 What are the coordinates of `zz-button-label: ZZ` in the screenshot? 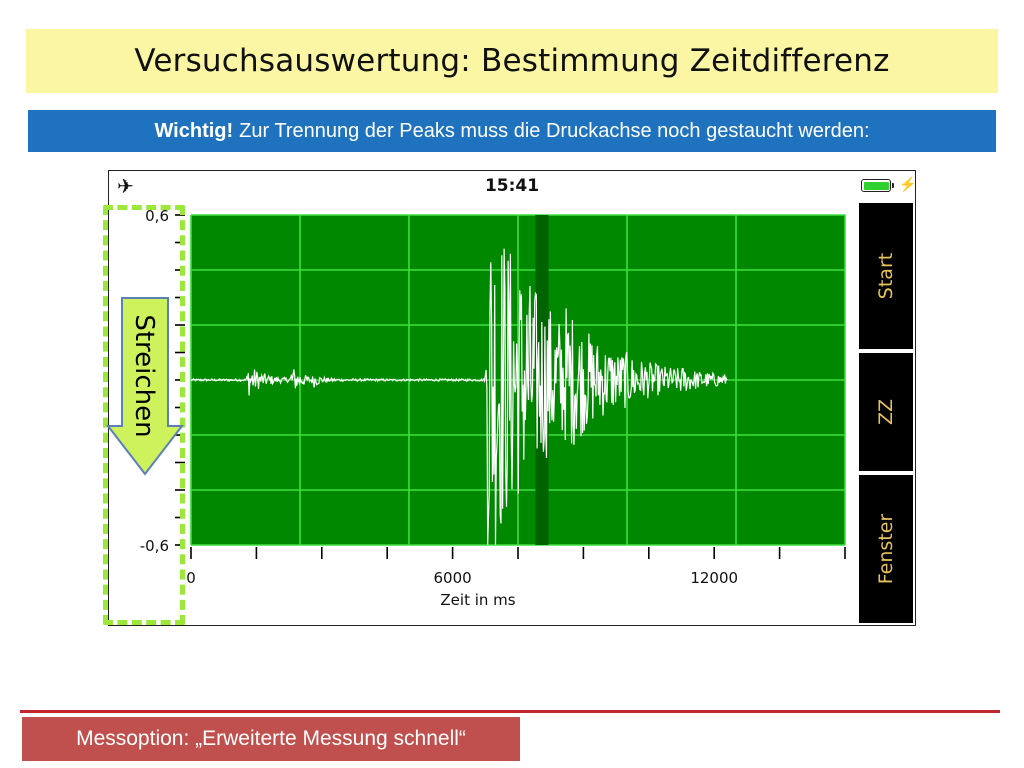 It's located at (885, 412).